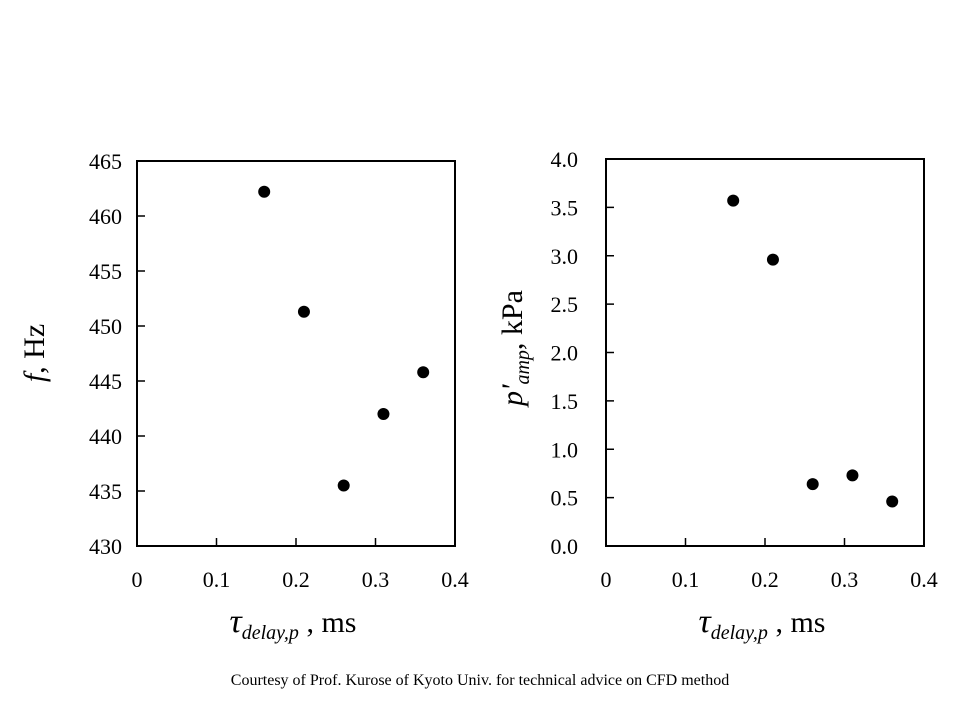  I want to click on freq-ytick-label: 430, so click(105, 546).